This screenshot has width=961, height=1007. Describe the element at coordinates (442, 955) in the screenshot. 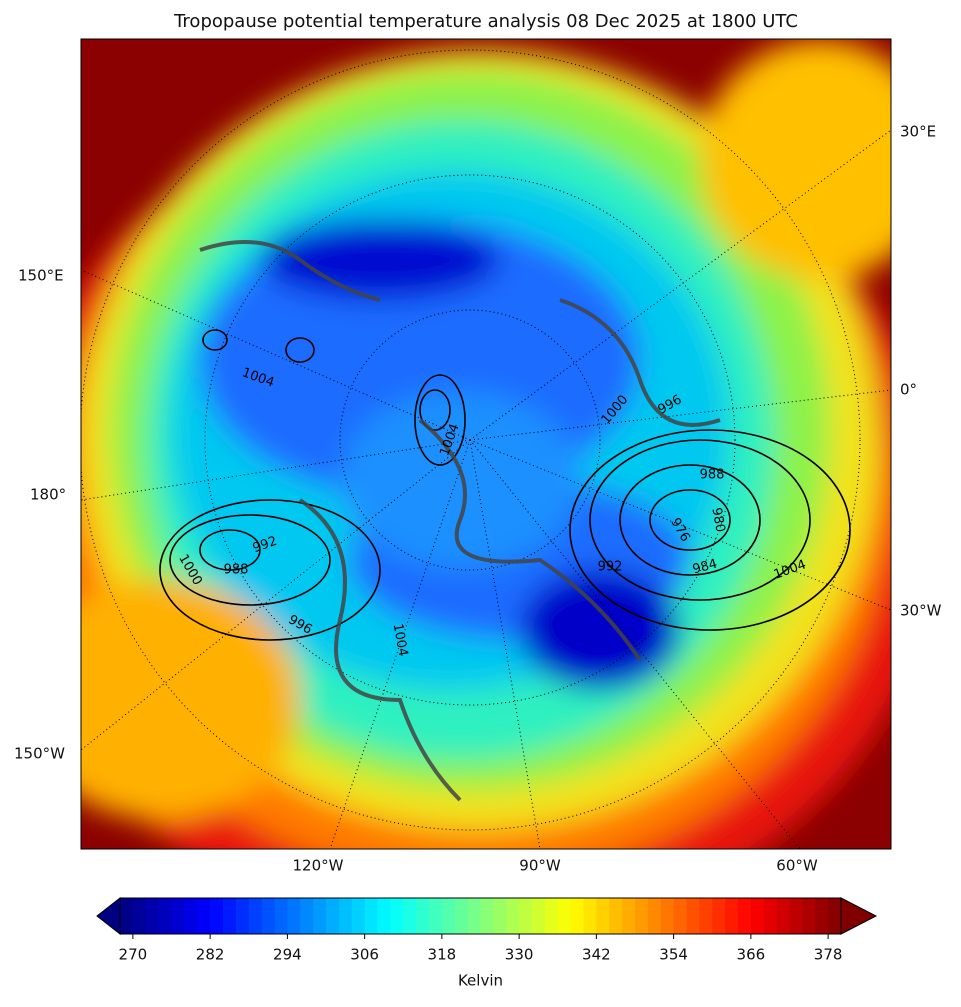

I see `colorbar-tick-label: 318` at that location.